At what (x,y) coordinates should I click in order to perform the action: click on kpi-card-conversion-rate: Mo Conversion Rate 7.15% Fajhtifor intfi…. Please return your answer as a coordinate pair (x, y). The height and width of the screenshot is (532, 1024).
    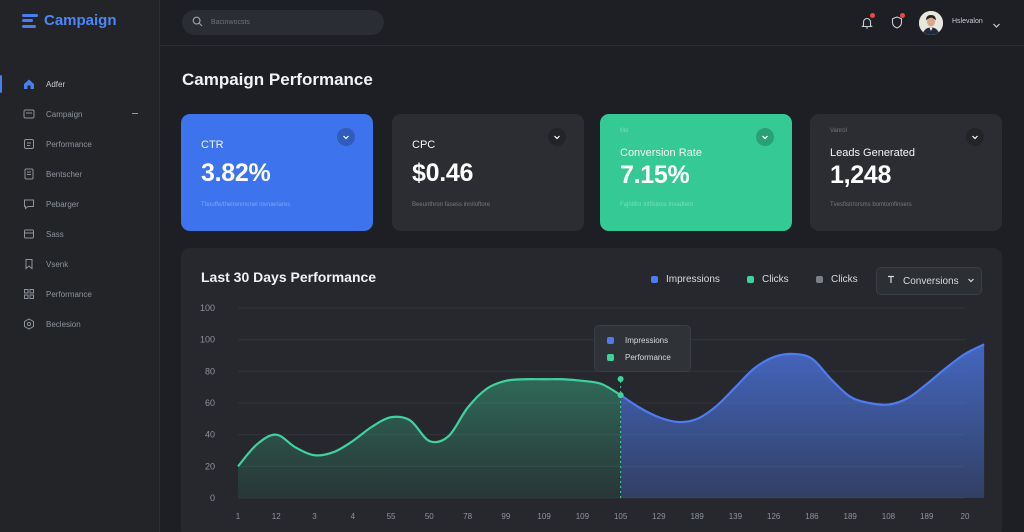
    Looking at the image, I should click on (696, 172).